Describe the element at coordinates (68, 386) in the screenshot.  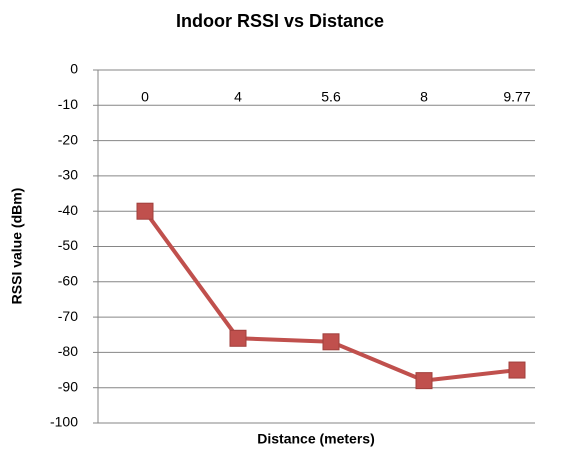
I see `y-tick-label: -90` at that location.